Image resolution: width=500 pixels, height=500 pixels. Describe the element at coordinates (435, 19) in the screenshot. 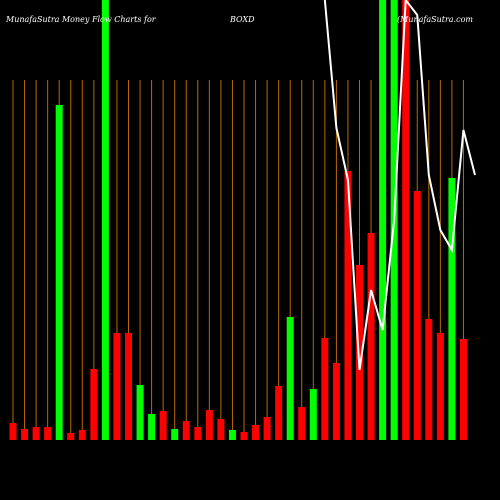

I see `site: (MunafaSutra.com` at that location.